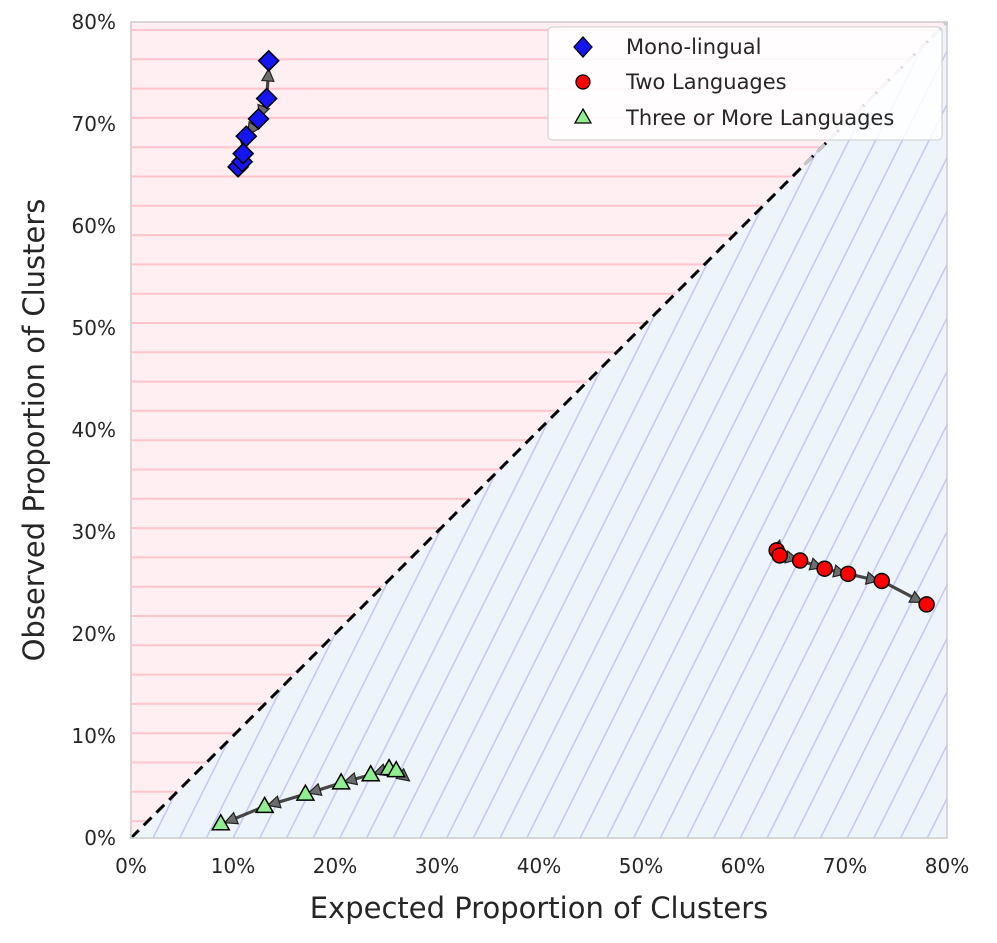  Describe the element at coordinates (539, 908) in the screenshot. I see `x-axis-label: Expected Proportion of Clusters` at that location.